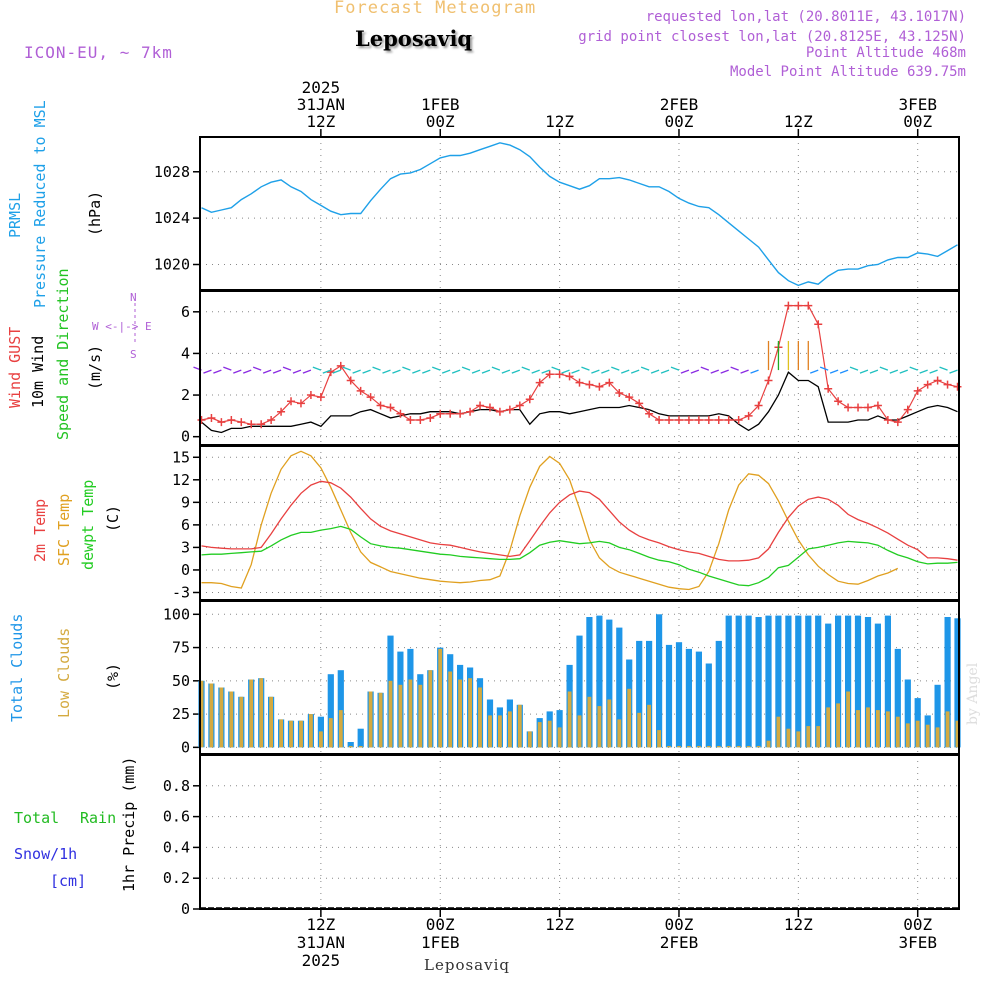  Describe the element at coordinates (98, 52) in the screenshot. I see `model-label: ICON-EU, ~ 7km` at that location.